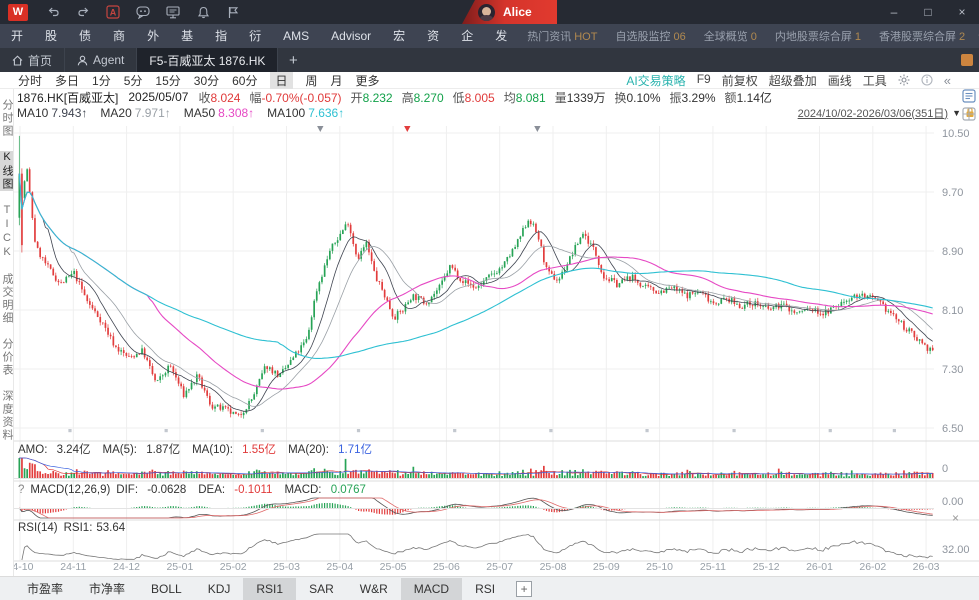 The image size is (979, 600). Describe the element at coordinates (225, 97) in the screenshot. I see `quote-field-value-0: 8.024` at that location.